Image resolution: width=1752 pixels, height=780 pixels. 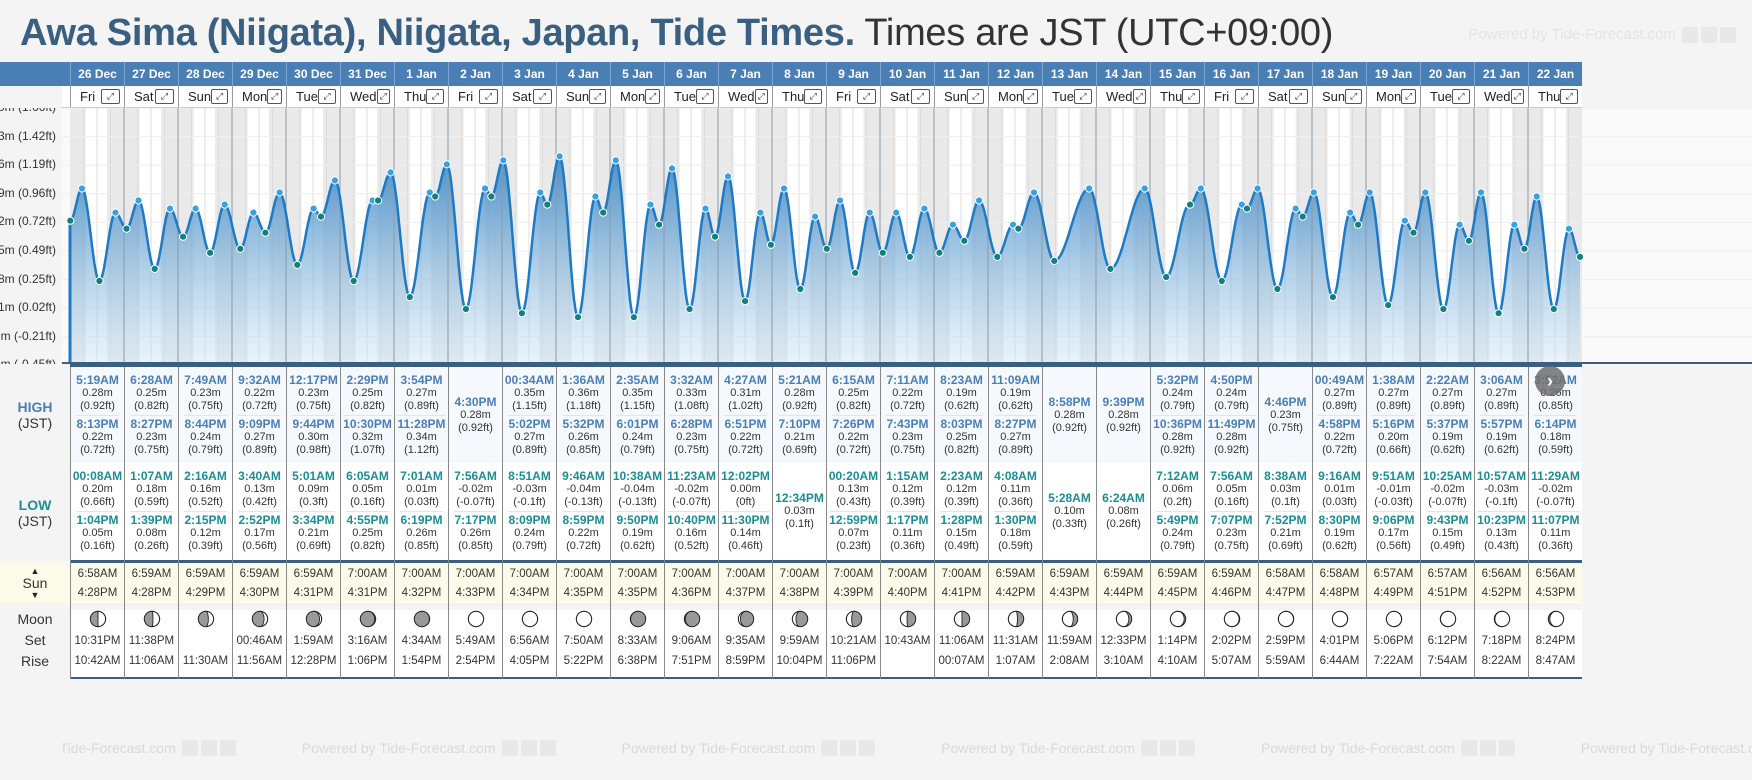 I want to click on weekday-cell: Mon ⤢, so click(x=1393, y=96).